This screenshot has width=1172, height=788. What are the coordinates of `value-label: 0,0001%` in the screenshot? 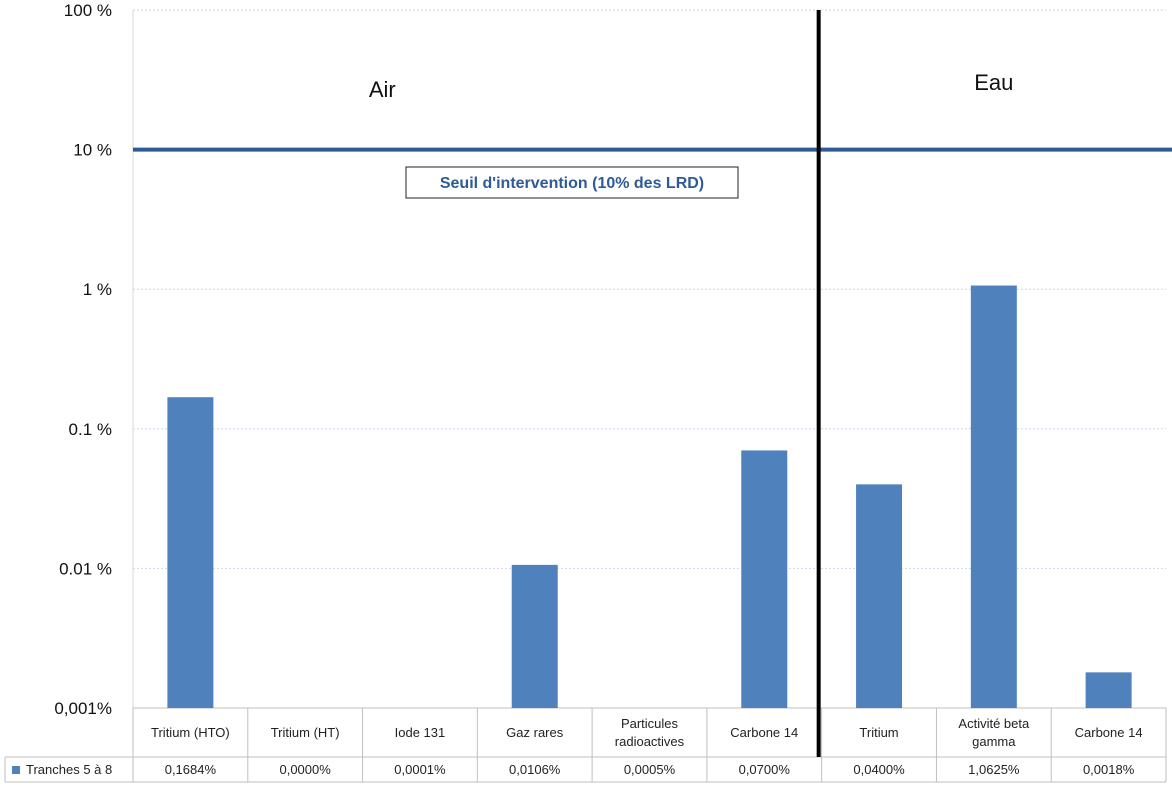 It's located at (420, 769).